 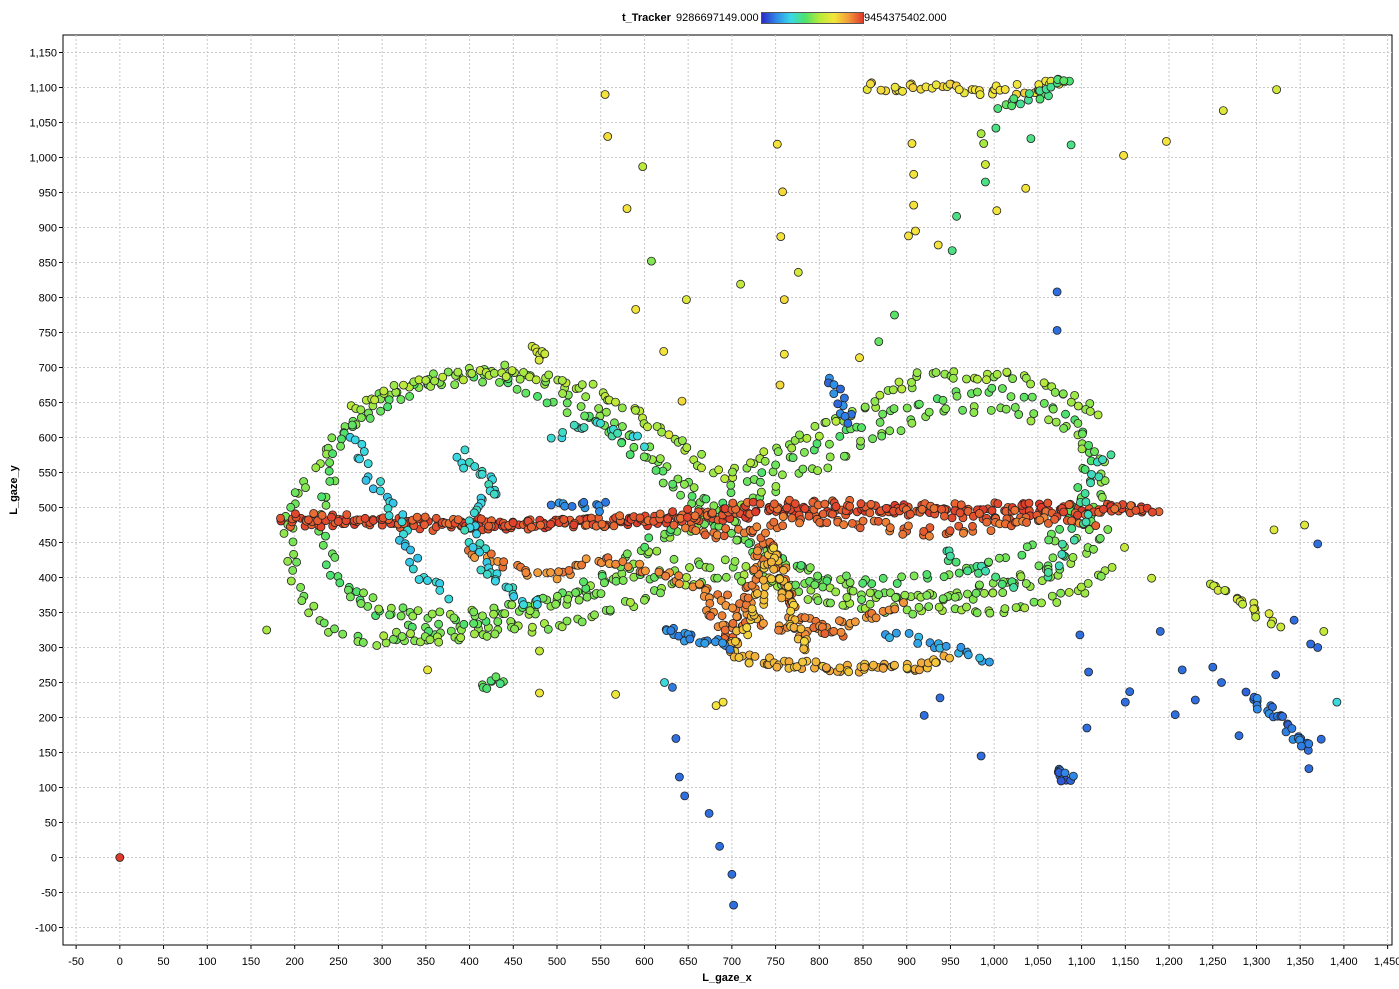 What do you see at coordinates (163, 962) in the screenshot?
I see `x-tick-label: 50` at bounding box center [163, 962].